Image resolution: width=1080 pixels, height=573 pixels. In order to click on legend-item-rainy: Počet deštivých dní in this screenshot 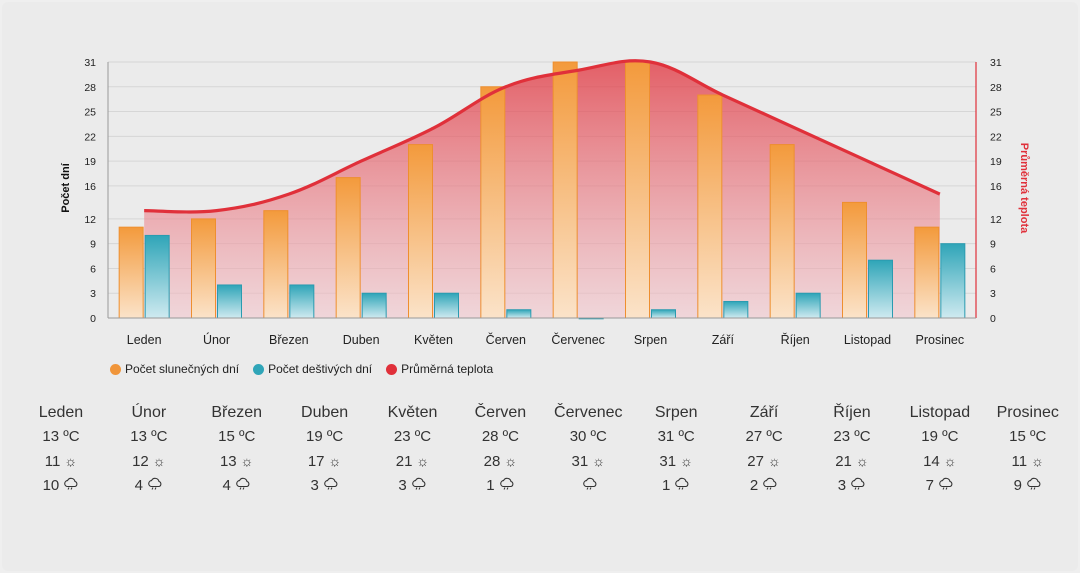, I will do `click(312, 369)`.